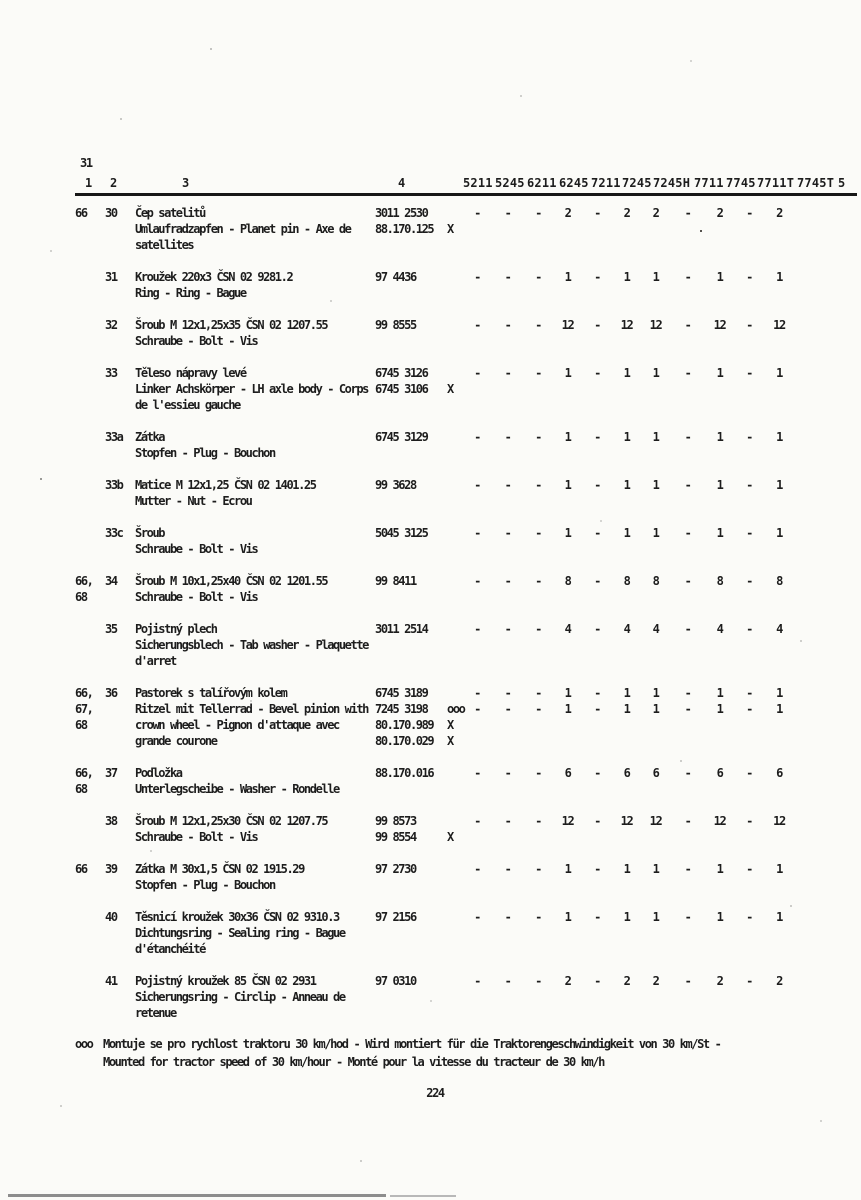  Describe the element at coordinates (618, 325) in the screenshot. I see `part-qty-line: 99 8555 - - - 12 - 12 12 - 12 - 12` at that location.